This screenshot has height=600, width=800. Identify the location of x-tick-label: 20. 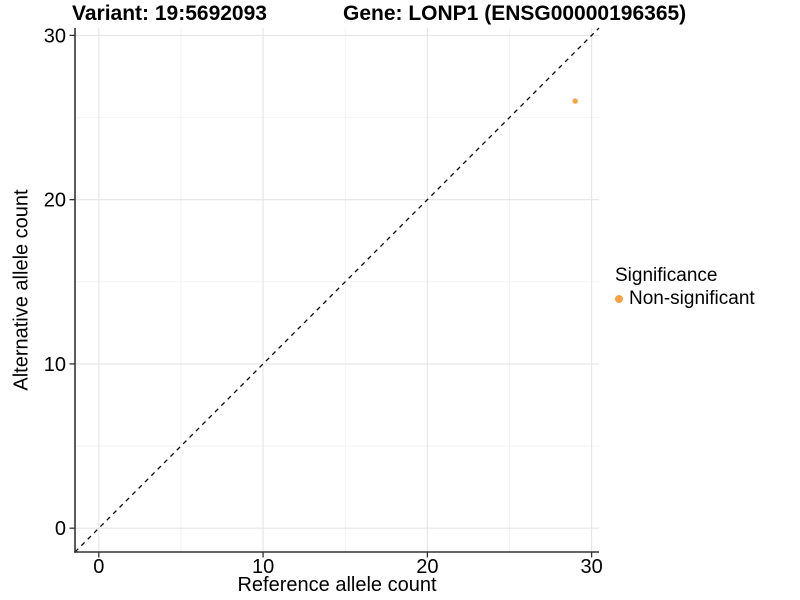
(427, 567).